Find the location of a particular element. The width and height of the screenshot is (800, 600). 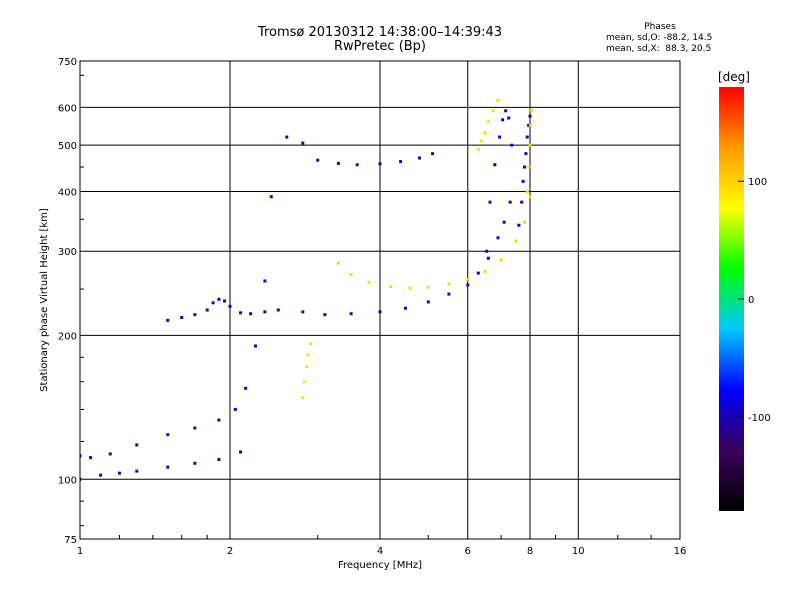

x-tick-label: 6 is located at coordinates (468, 551).